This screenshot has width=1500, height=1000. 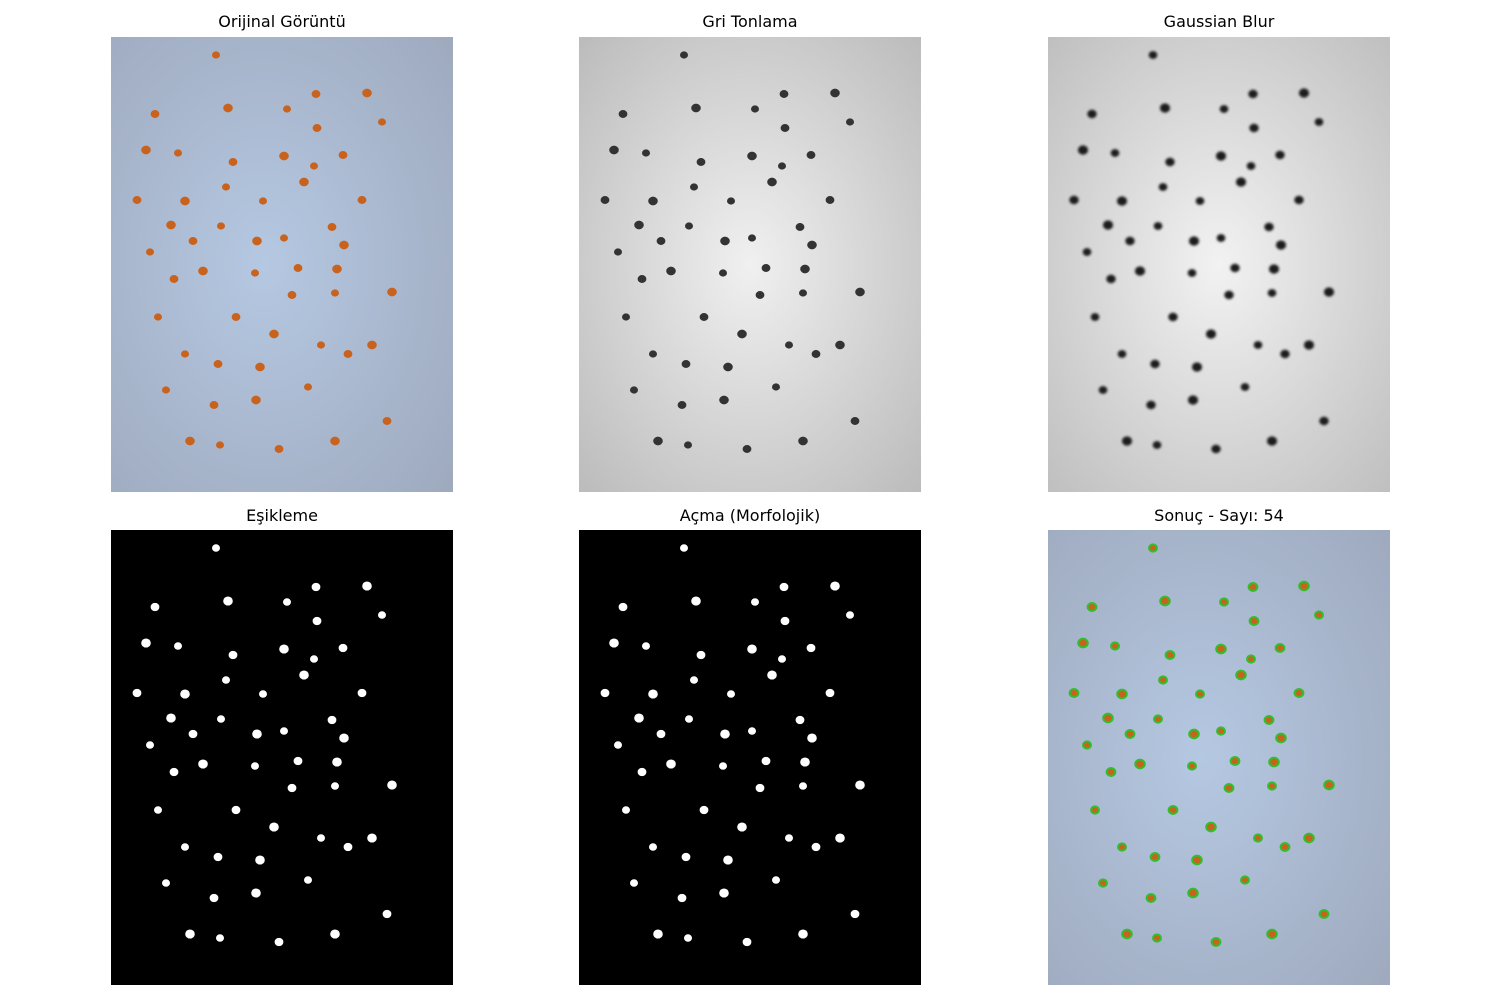 What do you see at coordinates (750, 757) in the screenshot?
I see `panel-opening` at bounding box center [750, 757].